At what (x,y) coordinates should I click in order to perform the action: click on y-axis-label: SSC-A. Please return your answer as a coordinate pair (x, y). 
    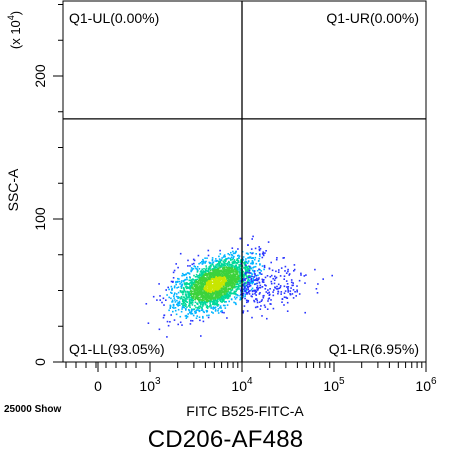
    Looking at the image, I should click on (13, 189).